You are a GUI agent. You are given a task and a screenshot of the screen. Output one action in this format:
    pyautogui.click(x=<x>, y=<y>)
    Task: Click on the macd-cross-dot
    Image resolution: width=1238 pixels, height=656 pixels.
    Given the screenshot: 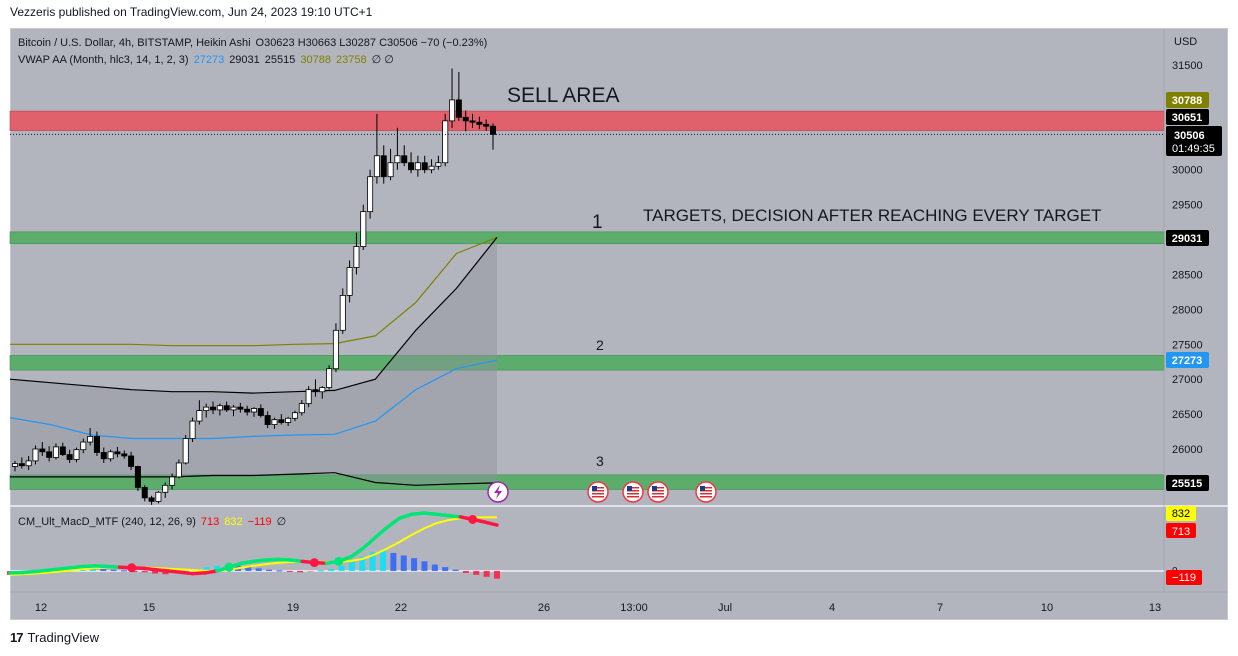 What is the action you would take?
    pyautogui.click(x=473, y=519)
    